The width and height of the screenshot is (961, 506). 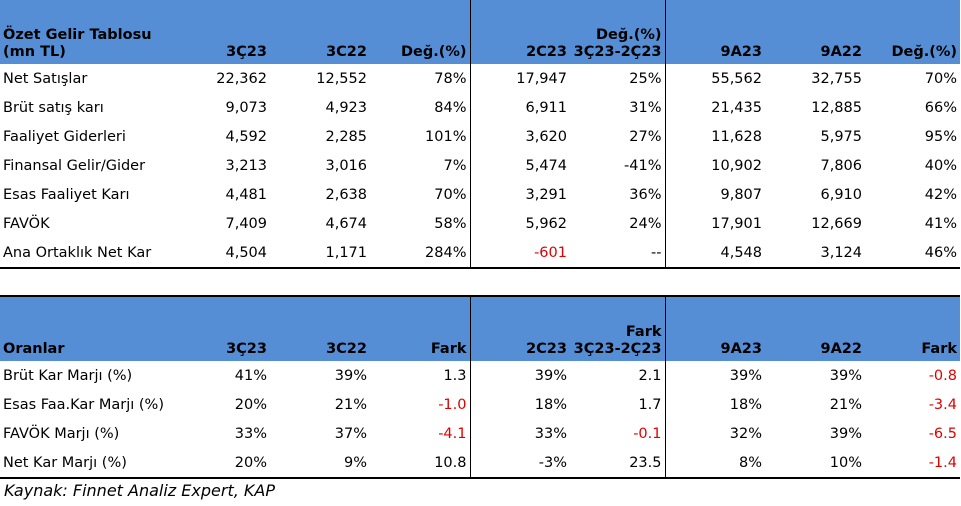 What do you see at coordinates (942, 433) in the screenshot?
I see `ratio-cell: -6.5` at bounding box center [942, 433].